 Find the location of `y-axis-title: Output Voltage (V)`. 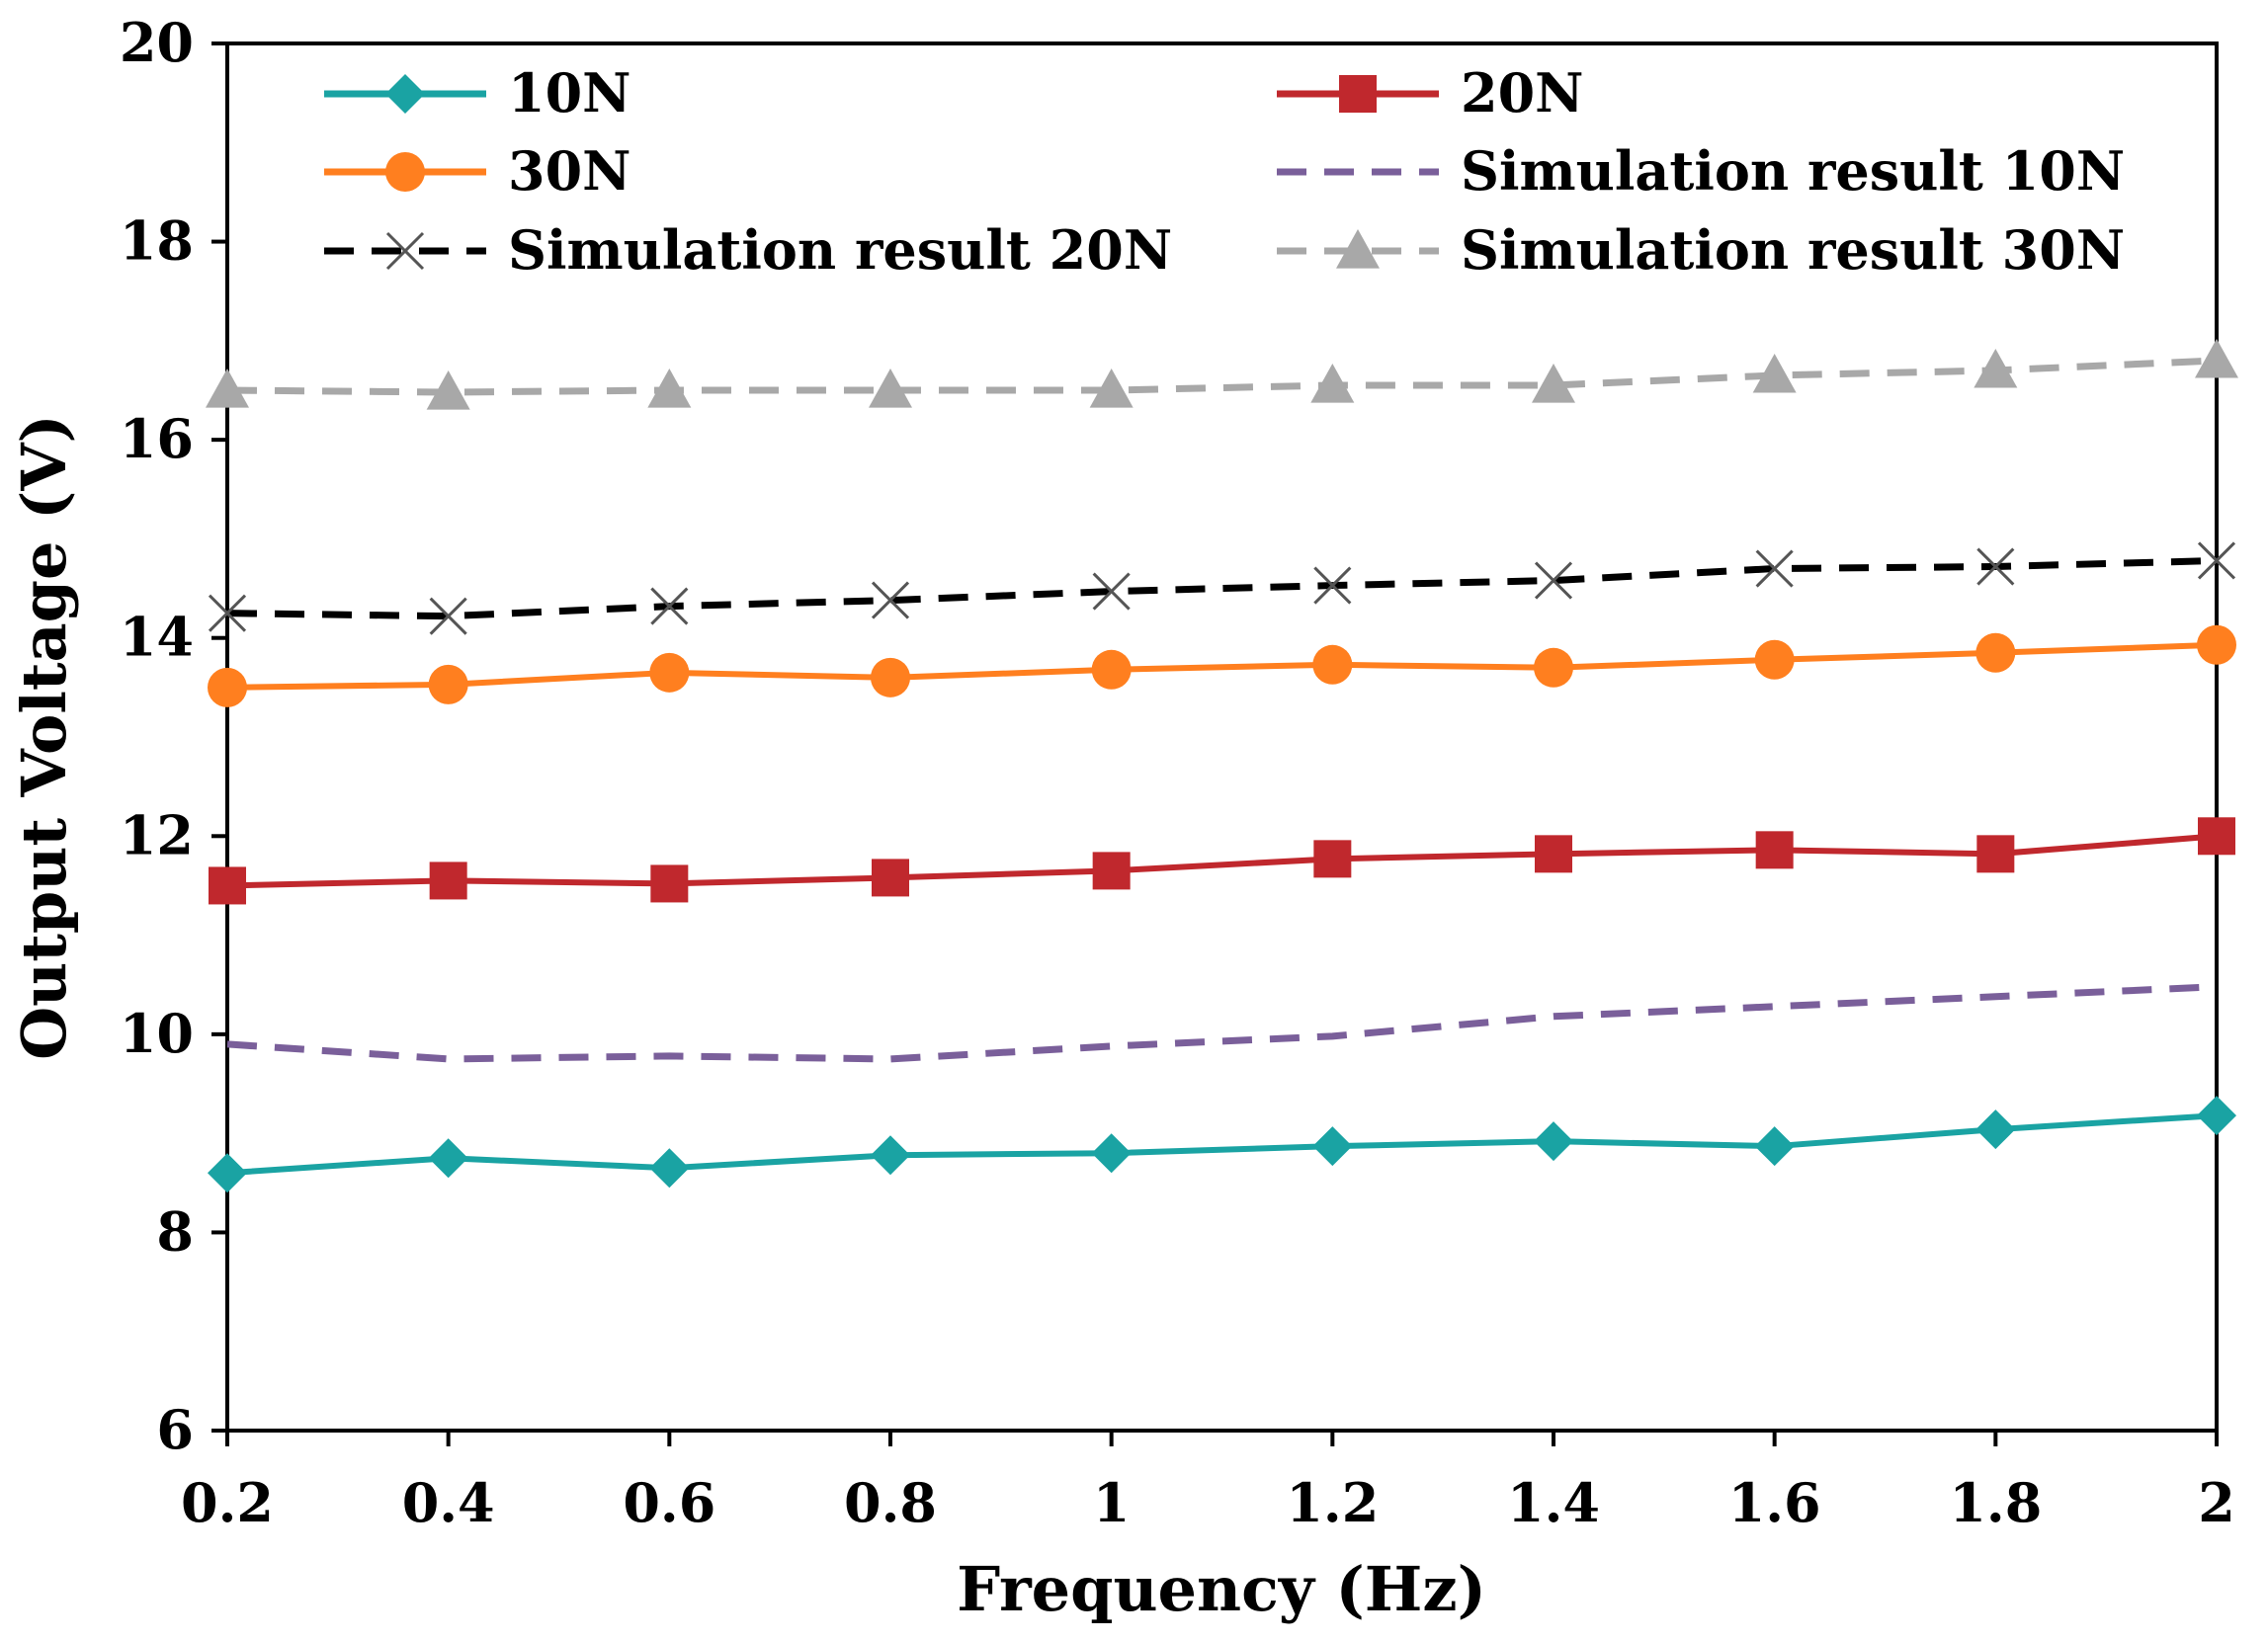

y-axis-title: Output Voltage (V) is located at coordinates (44, 737).